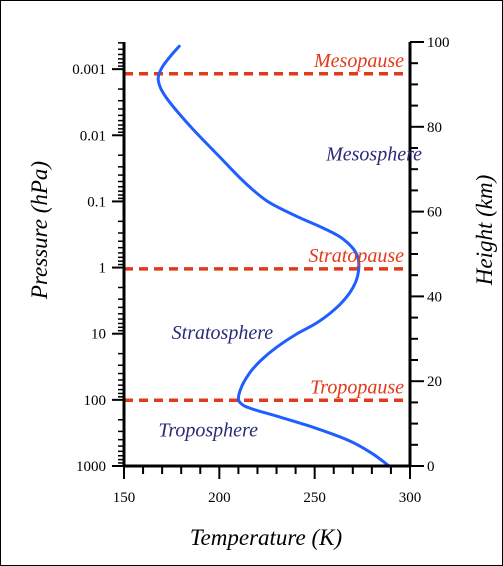 Image resolution: width=503 pixels, height=566 pixels. I want to click on left-y-axis-title: Pressure (hPa), so click(39, 230).